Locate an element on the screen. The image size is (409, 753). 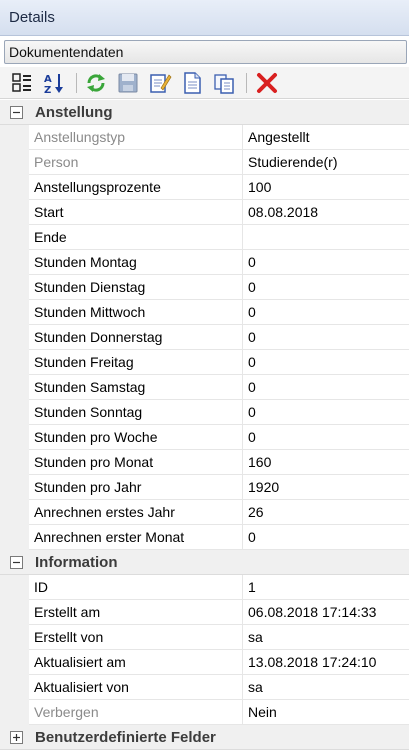
property-label: Anrechnen erstes Jahr is located at coordinates (136, 512).